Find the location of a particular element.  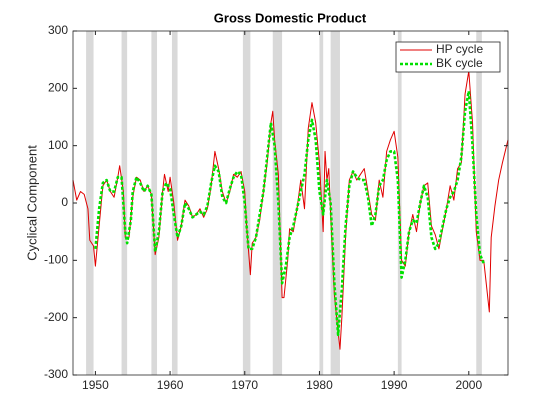

x-tick-label: 2000 is located at coordinates (468, 385).